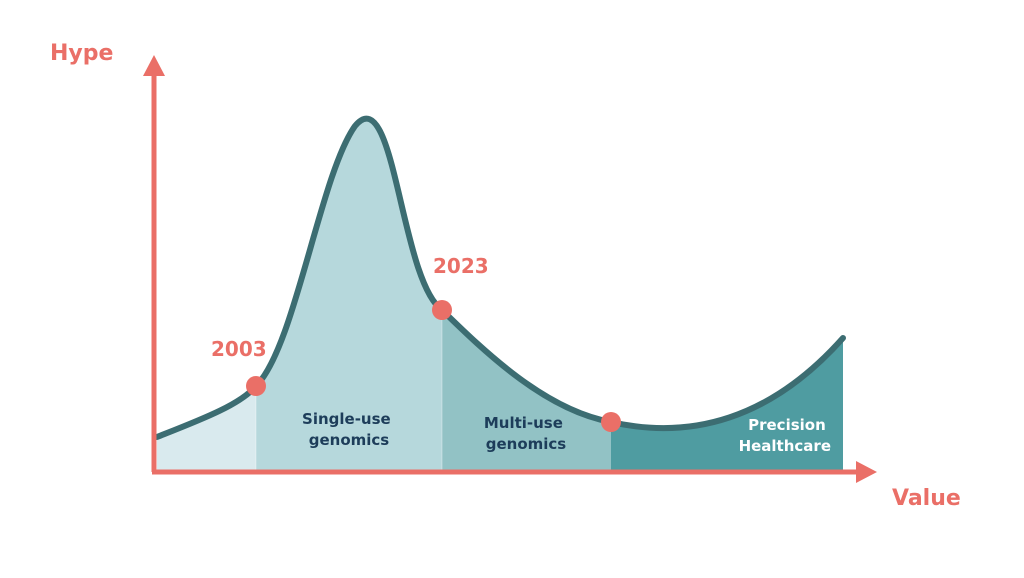  What do you see at coordinates (787, 425) in the screenshot?
I see `region-label-line: Precision` at bounding box center [787, 425].